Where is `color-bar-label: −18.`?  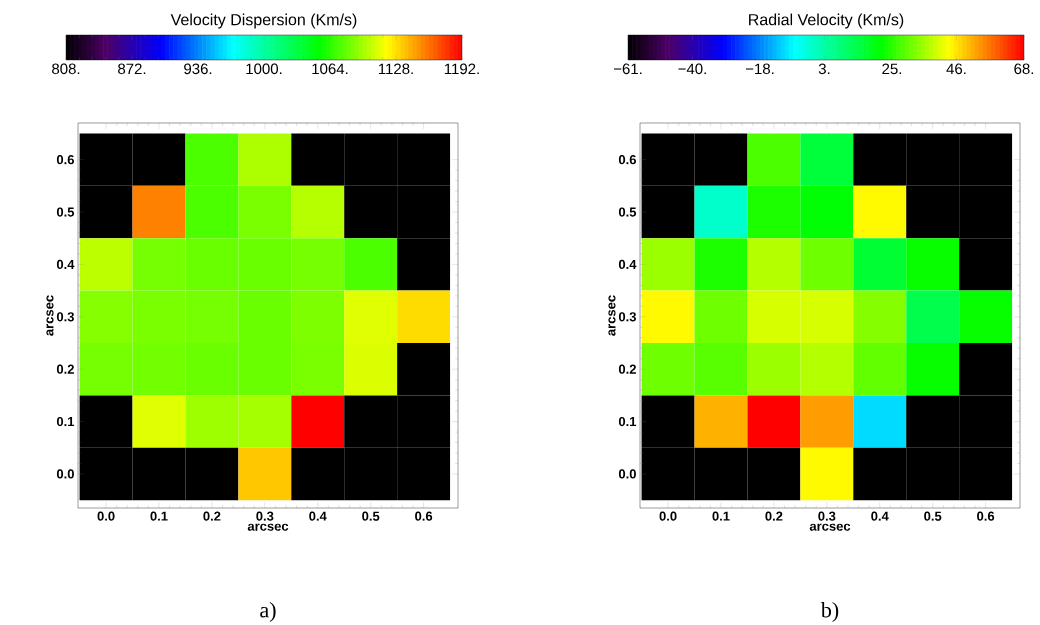 color-bar-label: −18. is located at coordinates (759, 69).